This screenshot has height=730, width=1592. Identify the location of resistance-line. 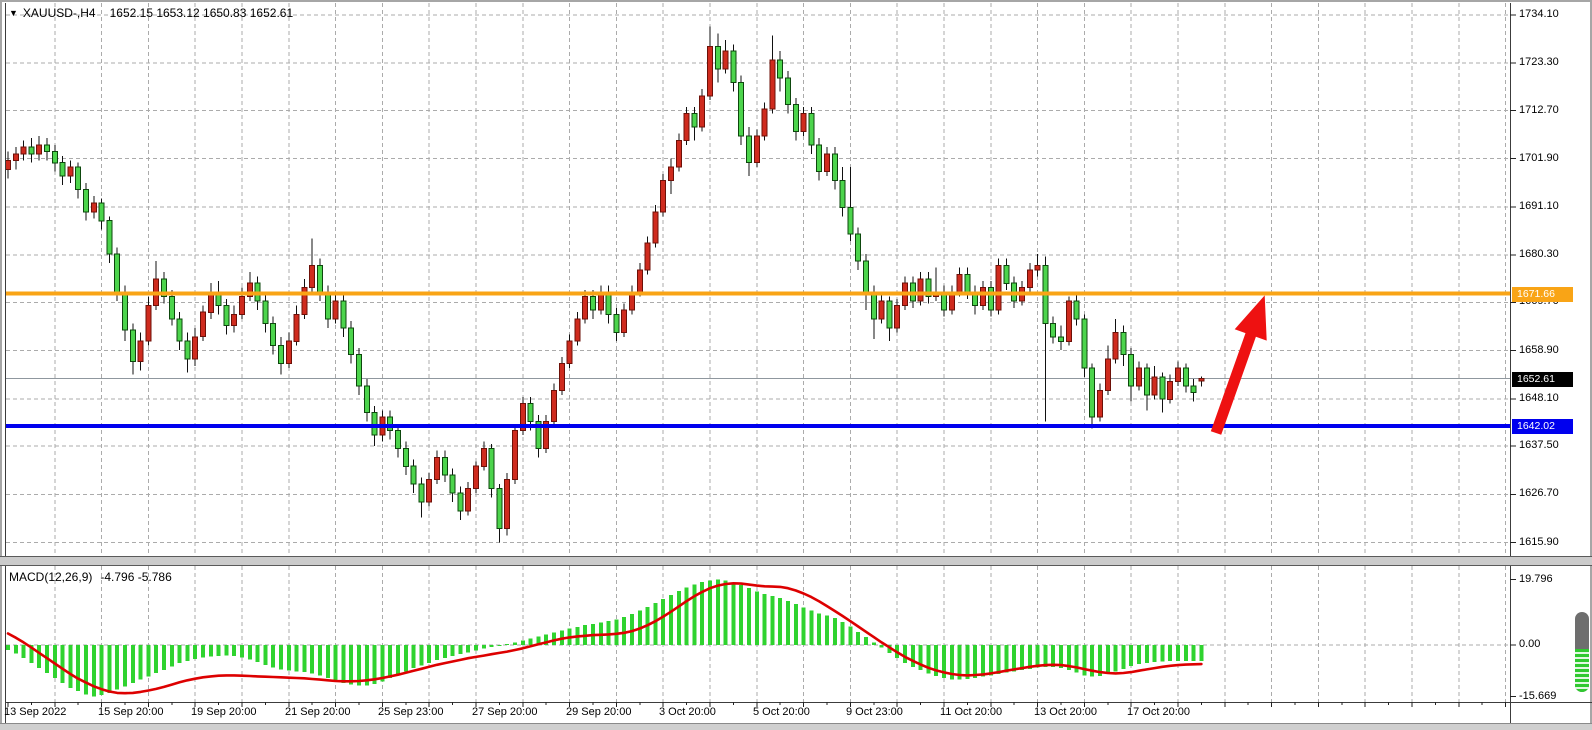
(758, 293).